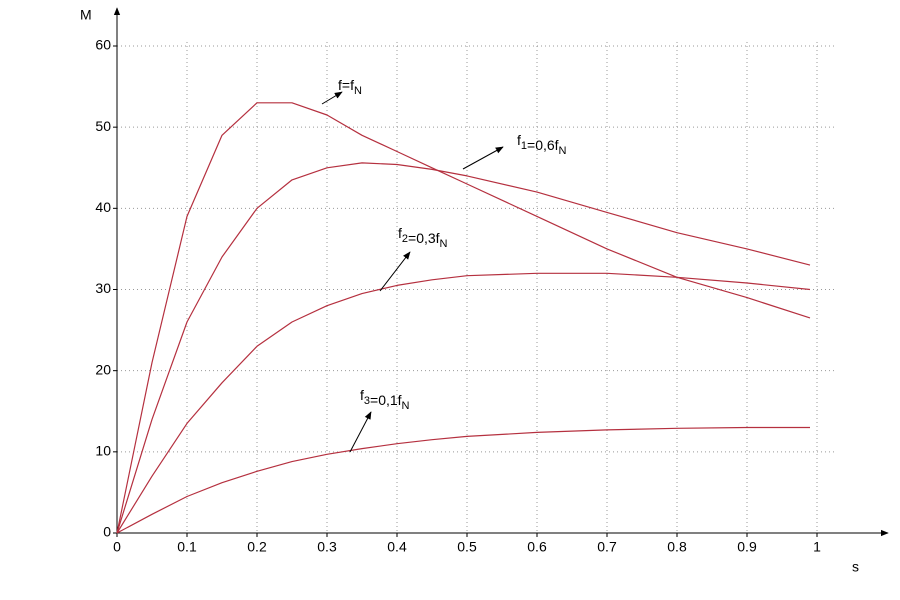  What do you see at coordinates (855, 567) in the screenshot?
I see `x-axis-label: s` at bounding box center [855, 567].